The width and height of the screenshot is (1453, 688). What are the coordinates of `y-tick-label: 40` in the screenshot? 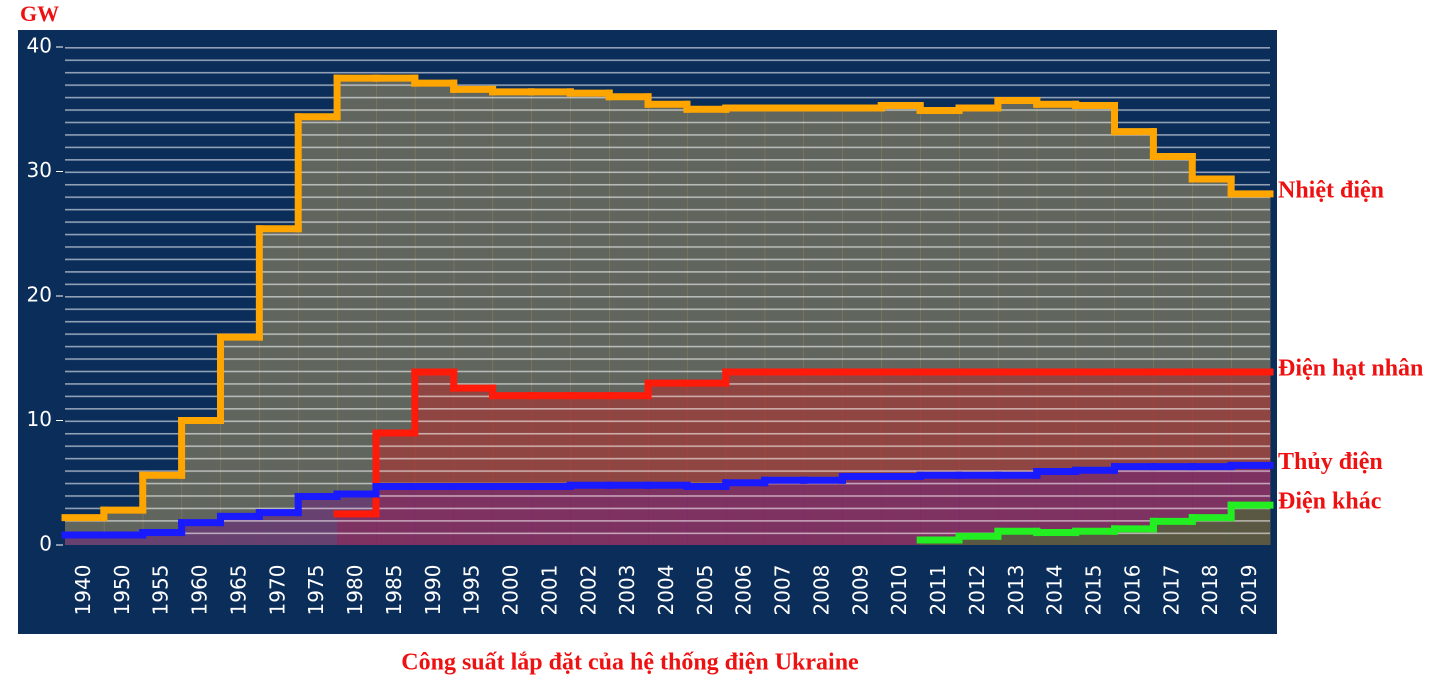 It's located at (39, 46).